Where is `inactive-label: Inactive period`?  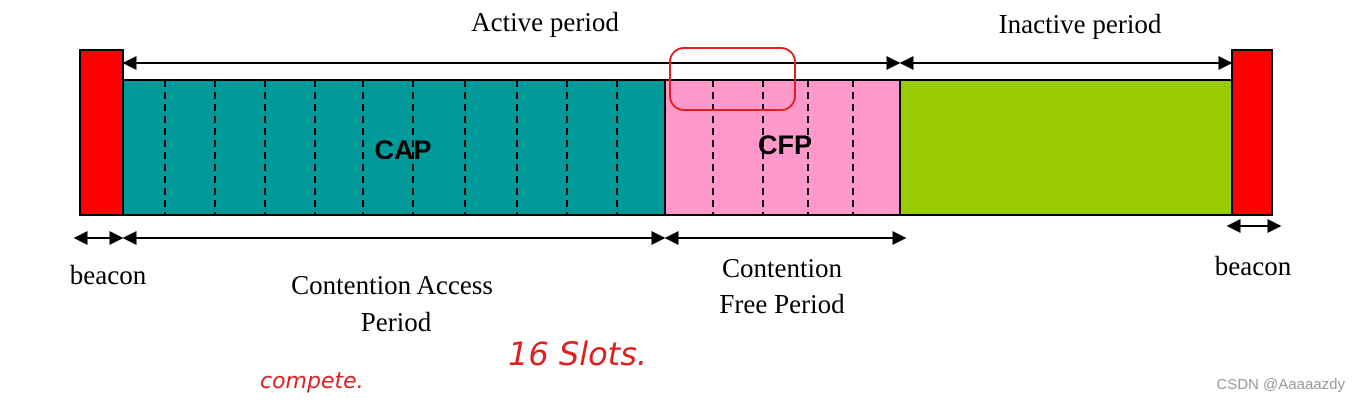 inactive-label: Inactive period is located at coordinates (1080, 24).